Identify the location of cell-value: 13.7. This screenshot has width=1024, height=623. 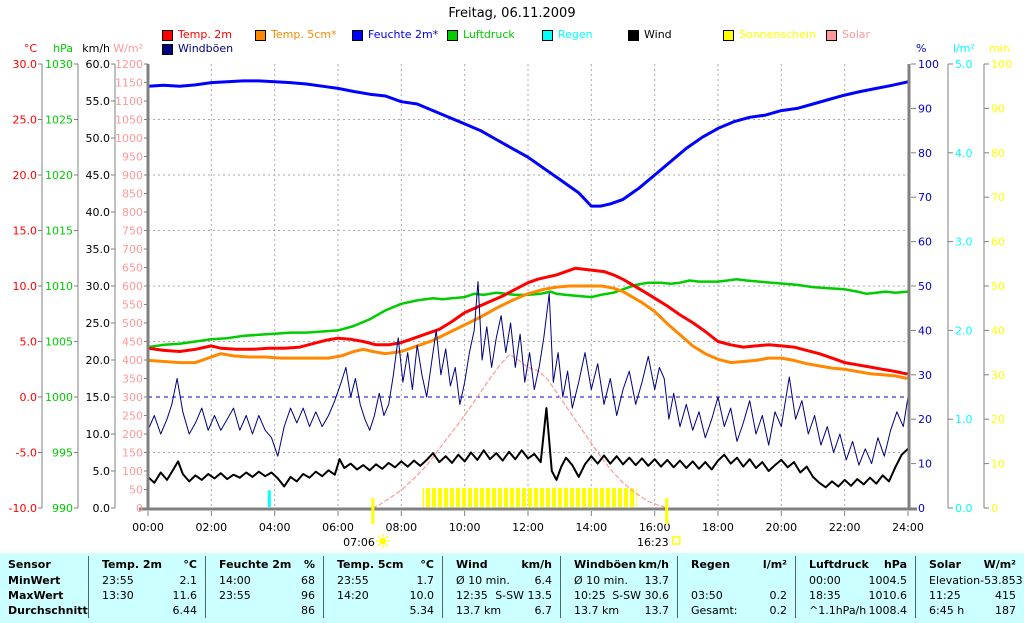
(657, 610).